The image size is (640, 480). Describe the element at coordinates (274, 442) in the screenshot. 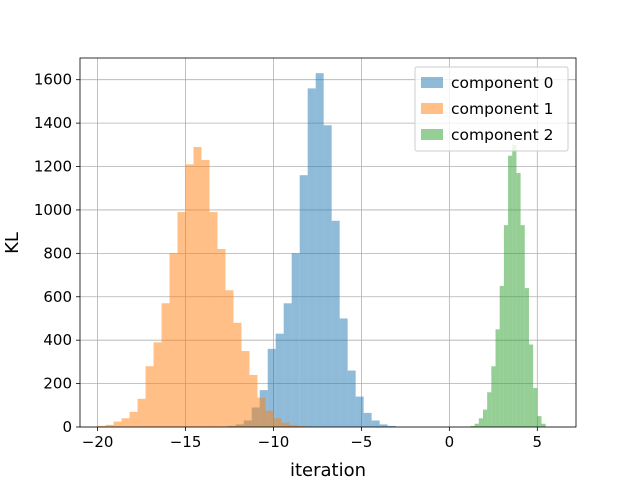

I see `x-tick-label: −10` at that location.